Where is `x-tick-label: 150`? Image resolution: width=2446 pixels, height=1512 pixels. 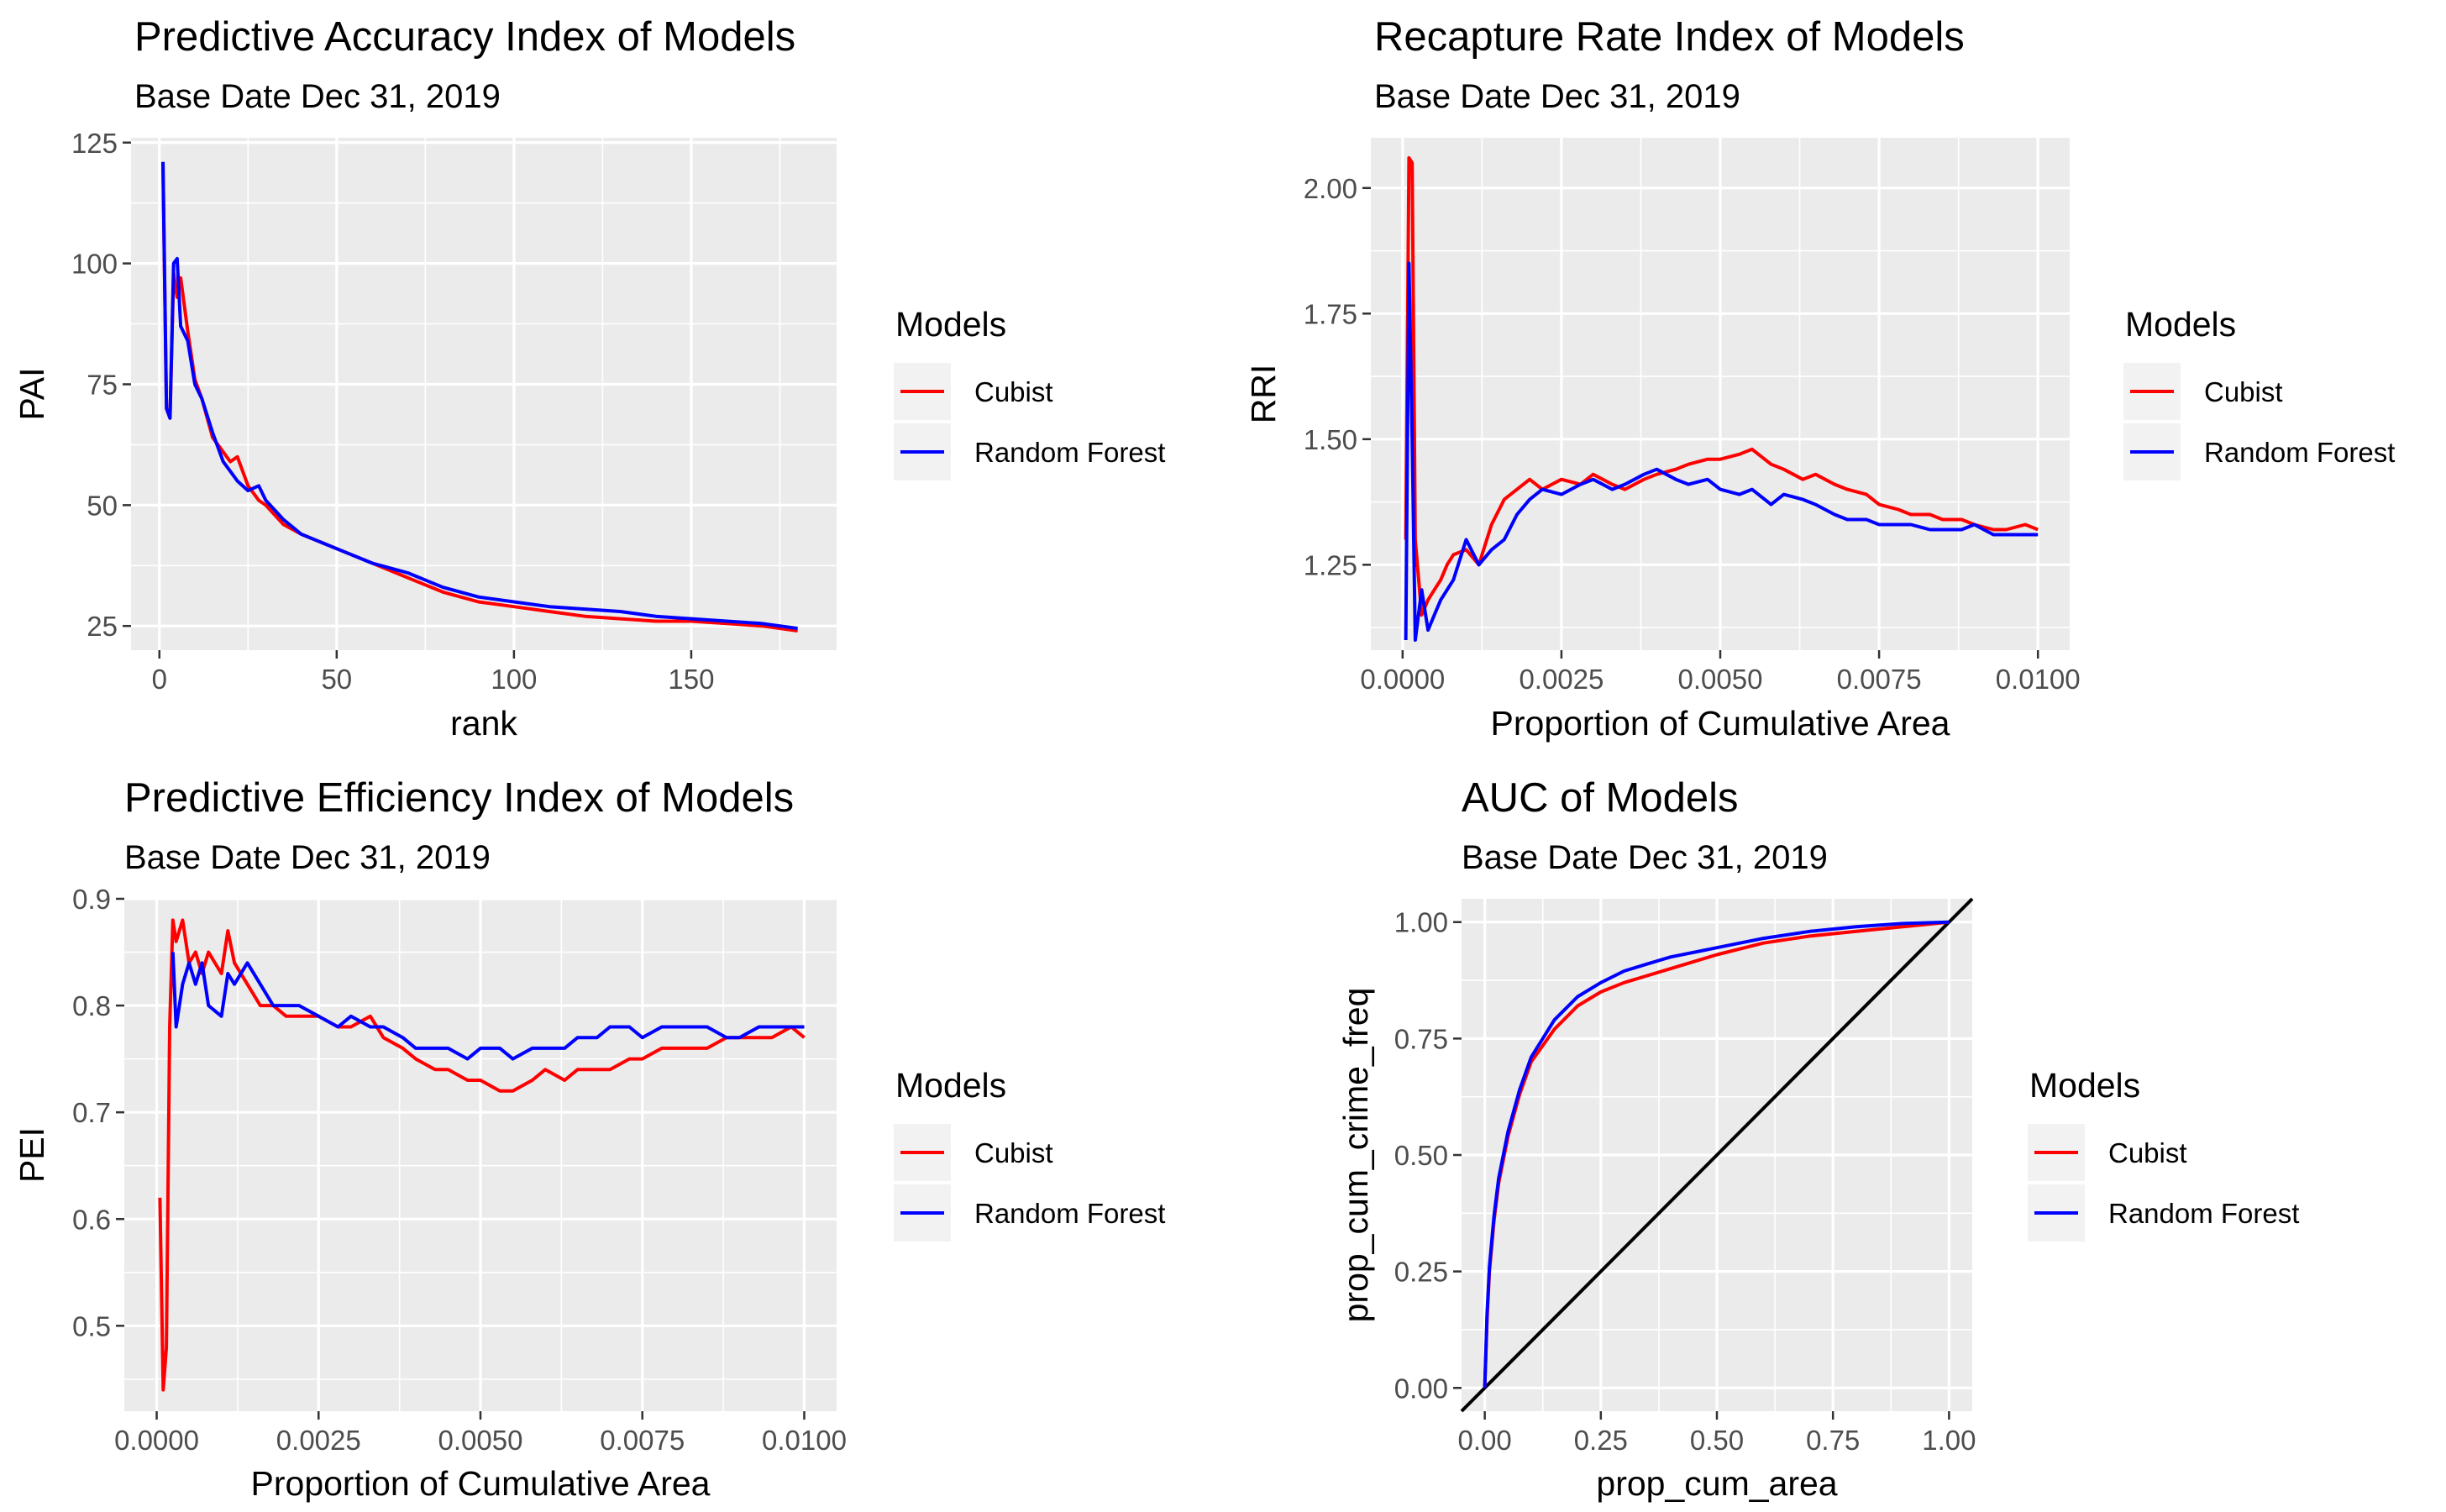
x-tick-label: 150 is located at coordinates (691, 679).